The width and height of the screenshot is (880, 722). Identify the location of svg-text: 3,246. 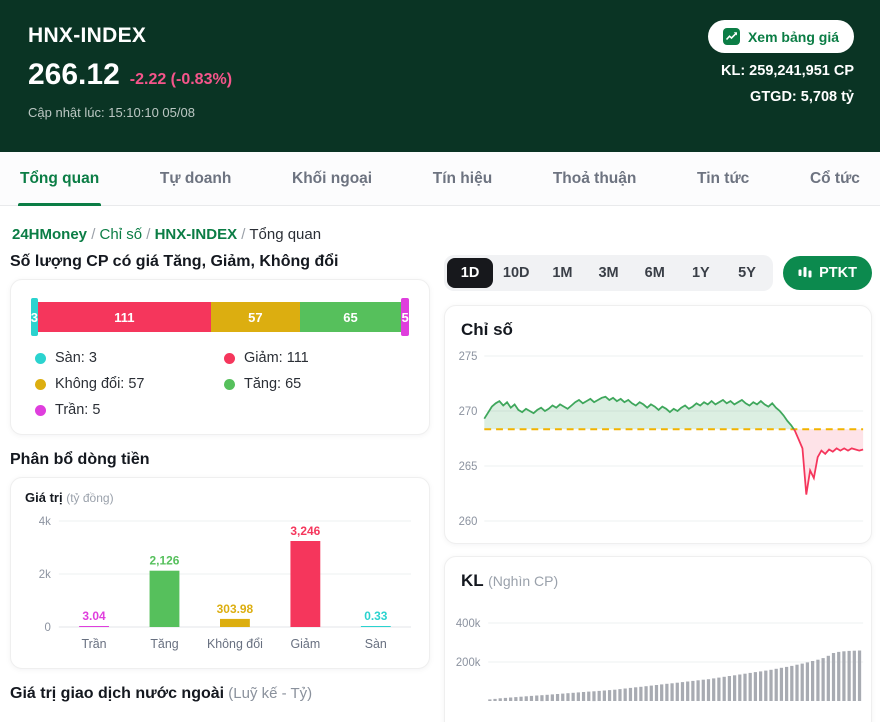
(305, 531).